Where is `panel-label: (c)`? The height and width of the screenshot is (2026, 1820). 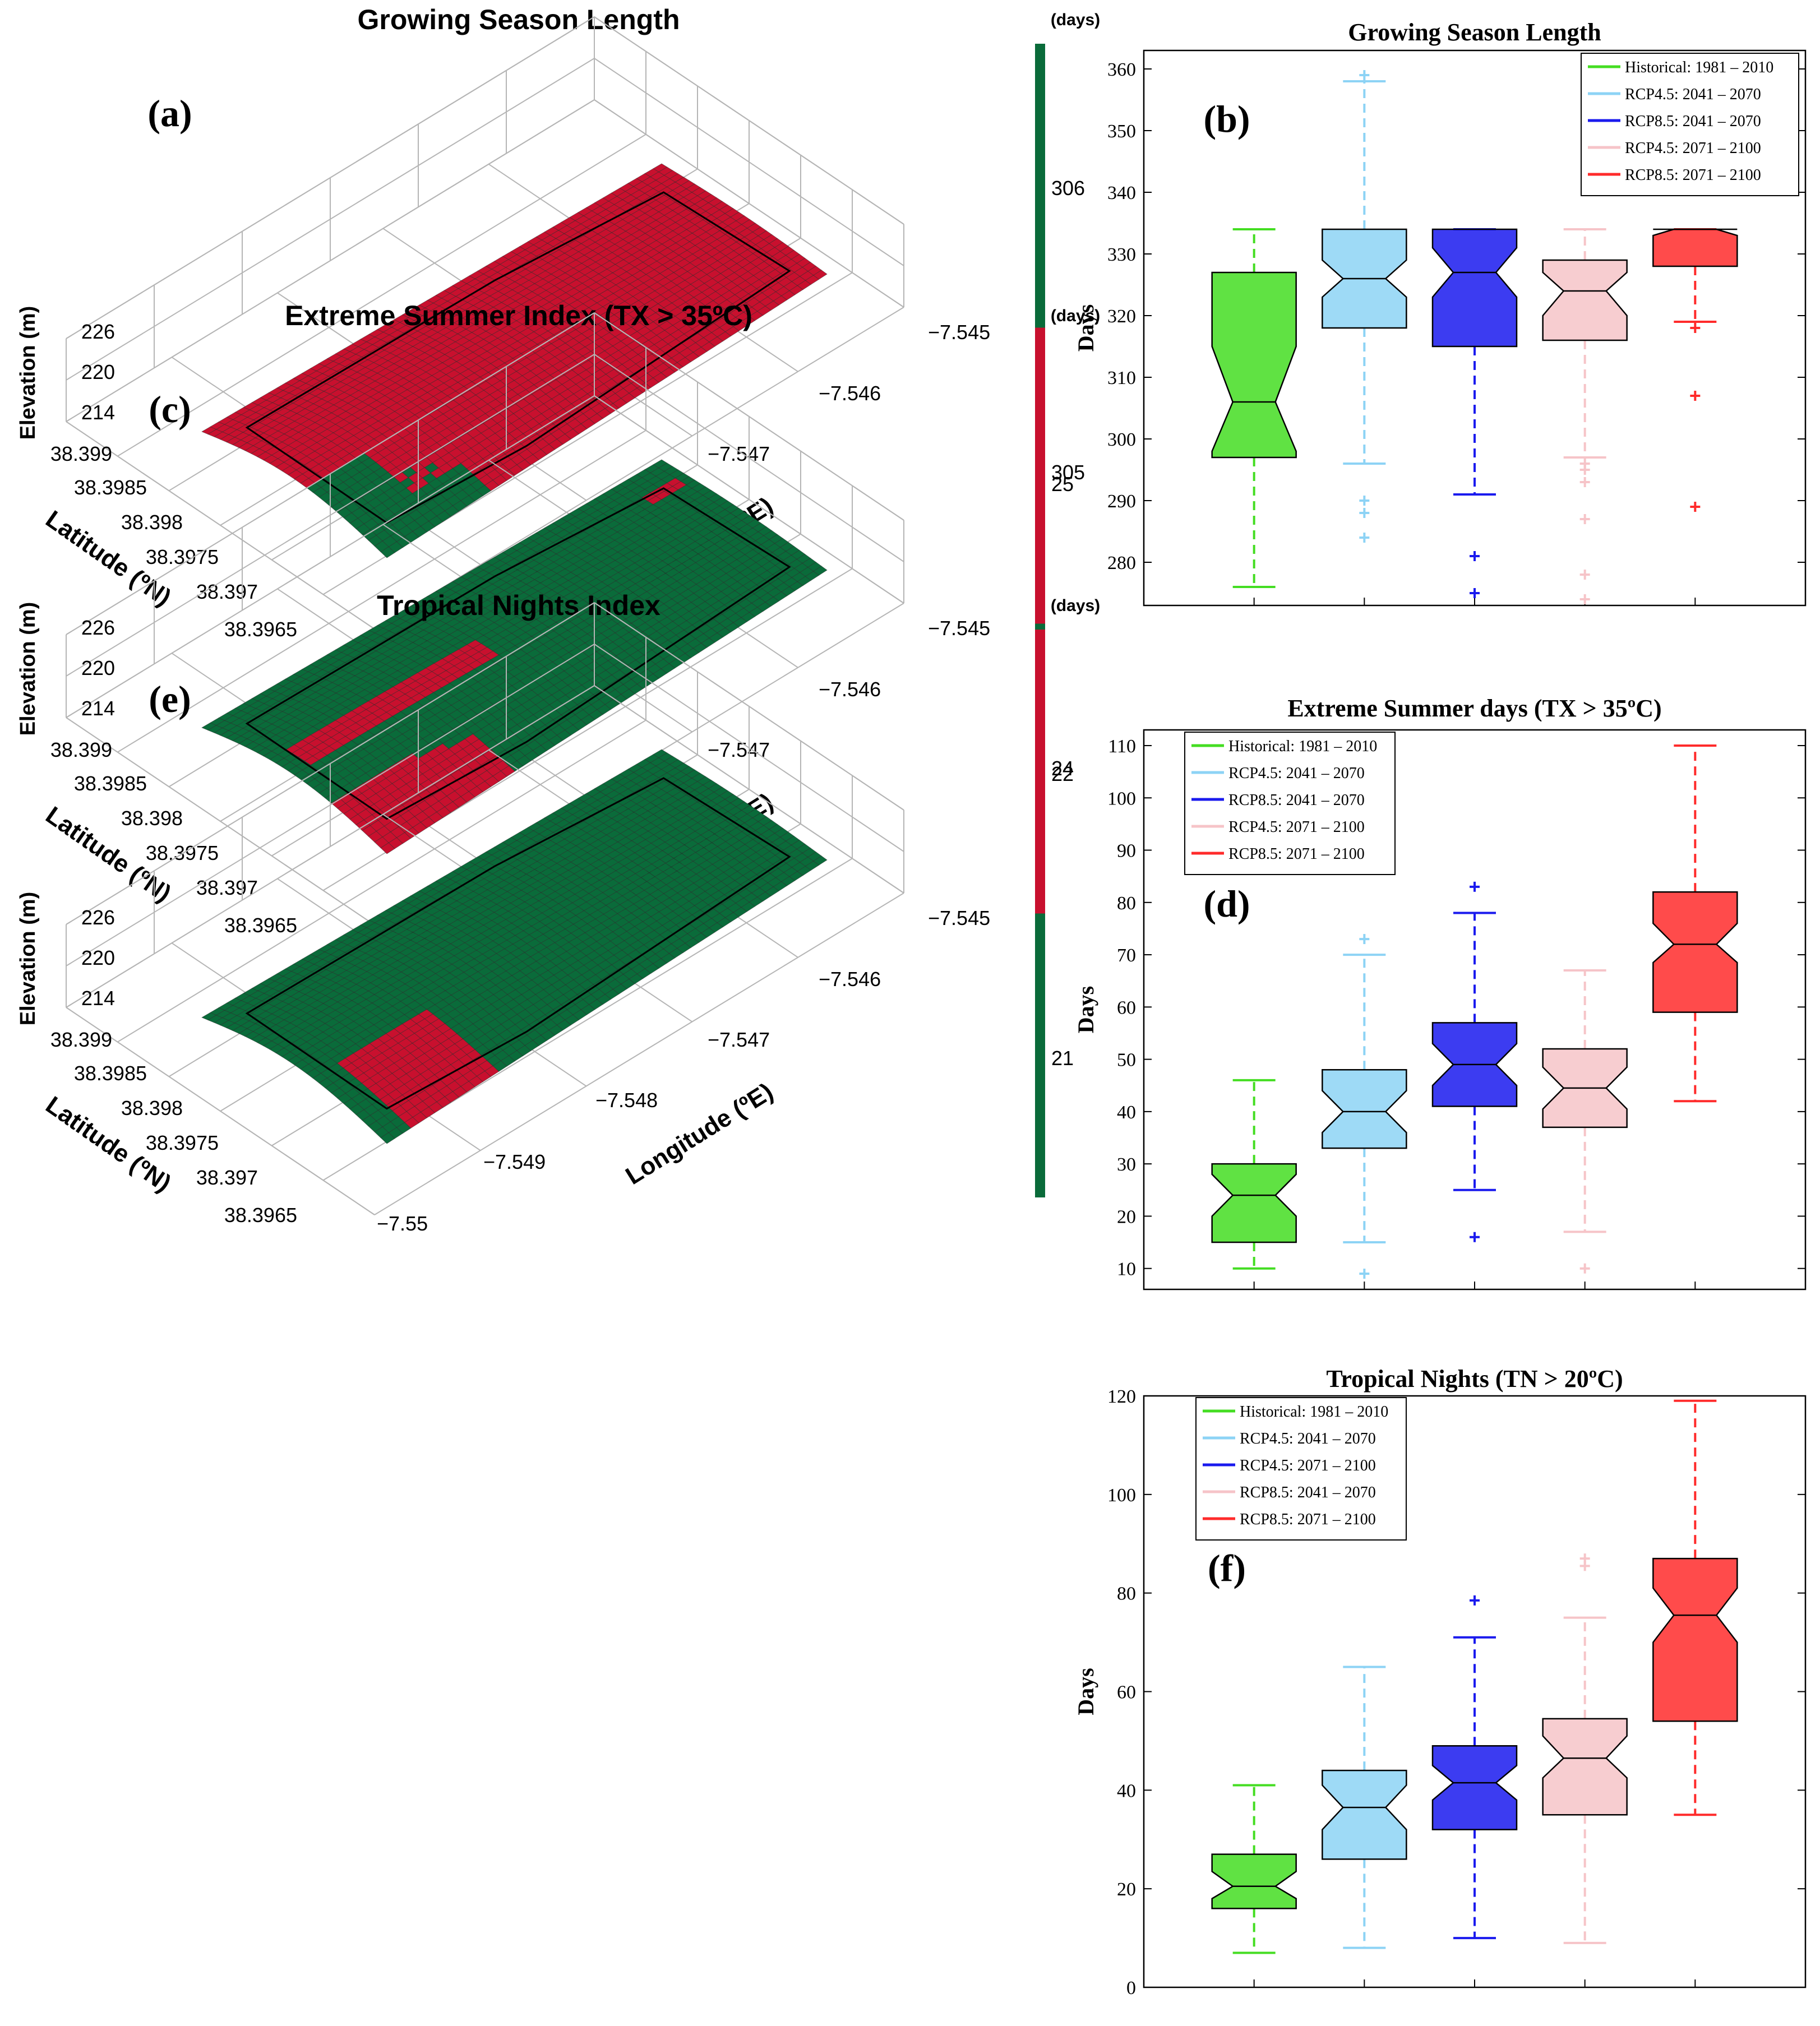 panel-label: (c) is located at coordinates (170, 409).